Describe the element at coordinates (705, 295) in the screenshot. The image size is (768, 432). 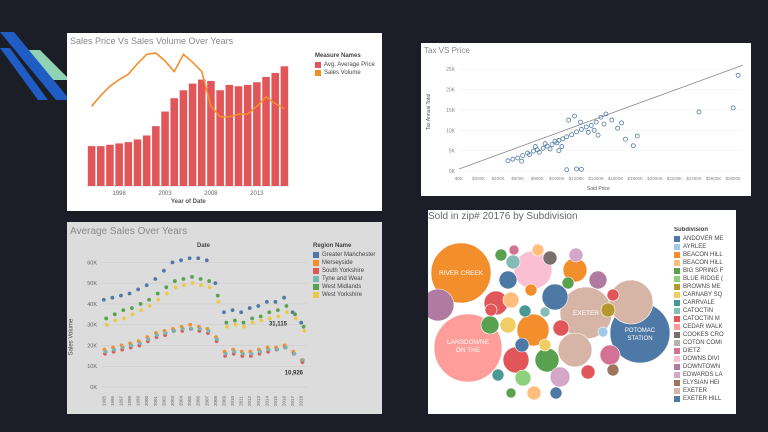
I see `legend-item: CARNABY SQ` at that location.